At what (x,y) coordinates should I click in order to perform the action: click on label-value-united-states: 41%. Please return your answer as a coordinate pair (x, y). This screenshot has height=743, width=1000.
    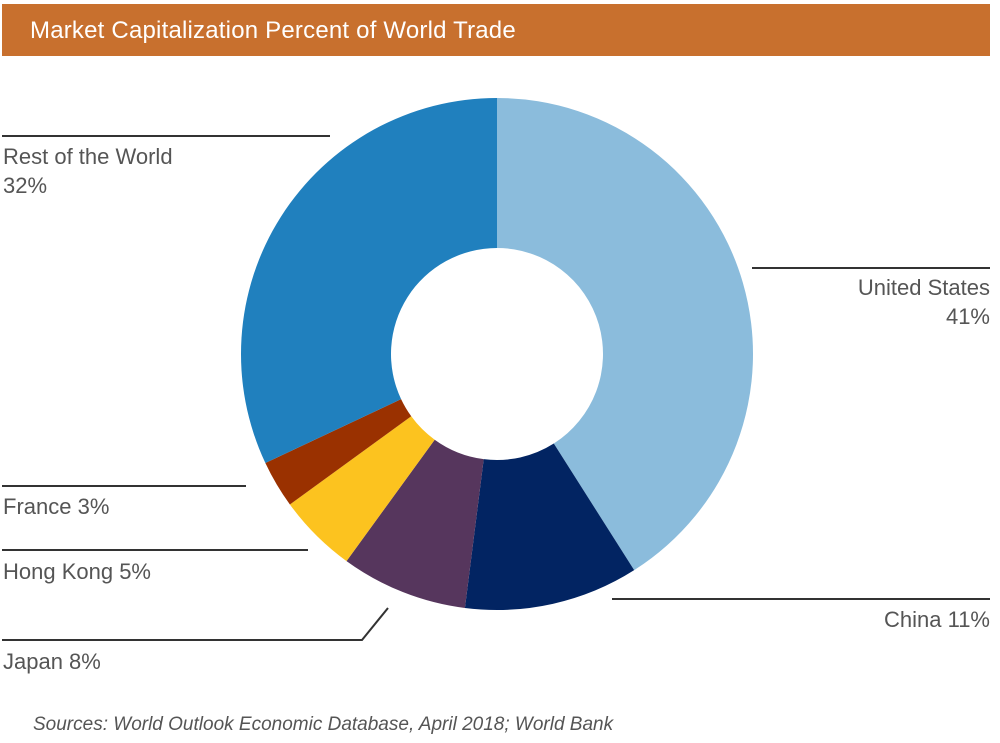
    Looking at the image, I should click on (968, 316).